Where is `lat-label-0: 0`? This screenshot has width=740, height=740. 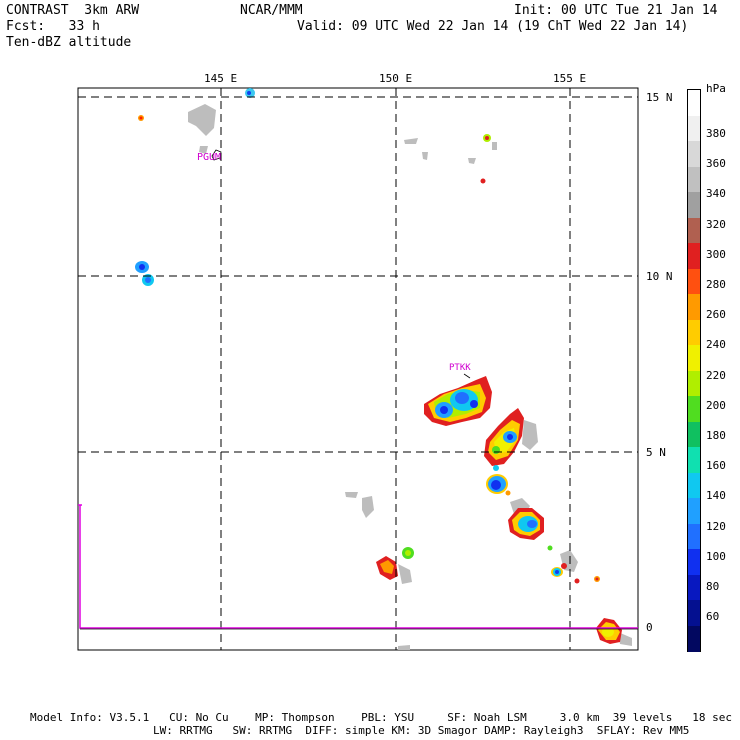
lat-label-0: 0 is located at coordinates (649, 627).